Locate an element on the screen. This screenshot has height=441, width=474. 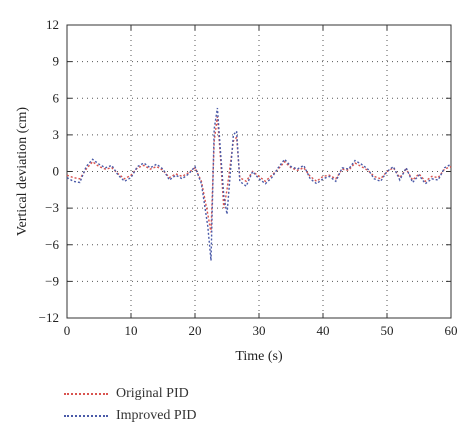
x-axis-label: Time (s) is located at coordinates (259, 356).